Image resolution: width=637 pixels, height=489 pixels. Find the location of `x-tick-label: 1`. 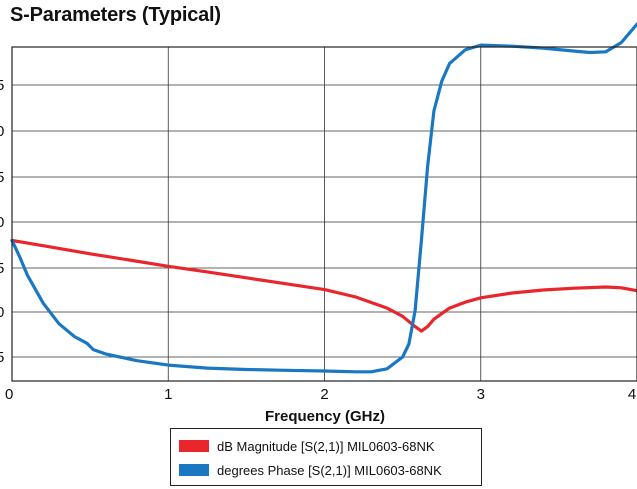

x-tick-label: 1 is located at coordinates (168, 394).